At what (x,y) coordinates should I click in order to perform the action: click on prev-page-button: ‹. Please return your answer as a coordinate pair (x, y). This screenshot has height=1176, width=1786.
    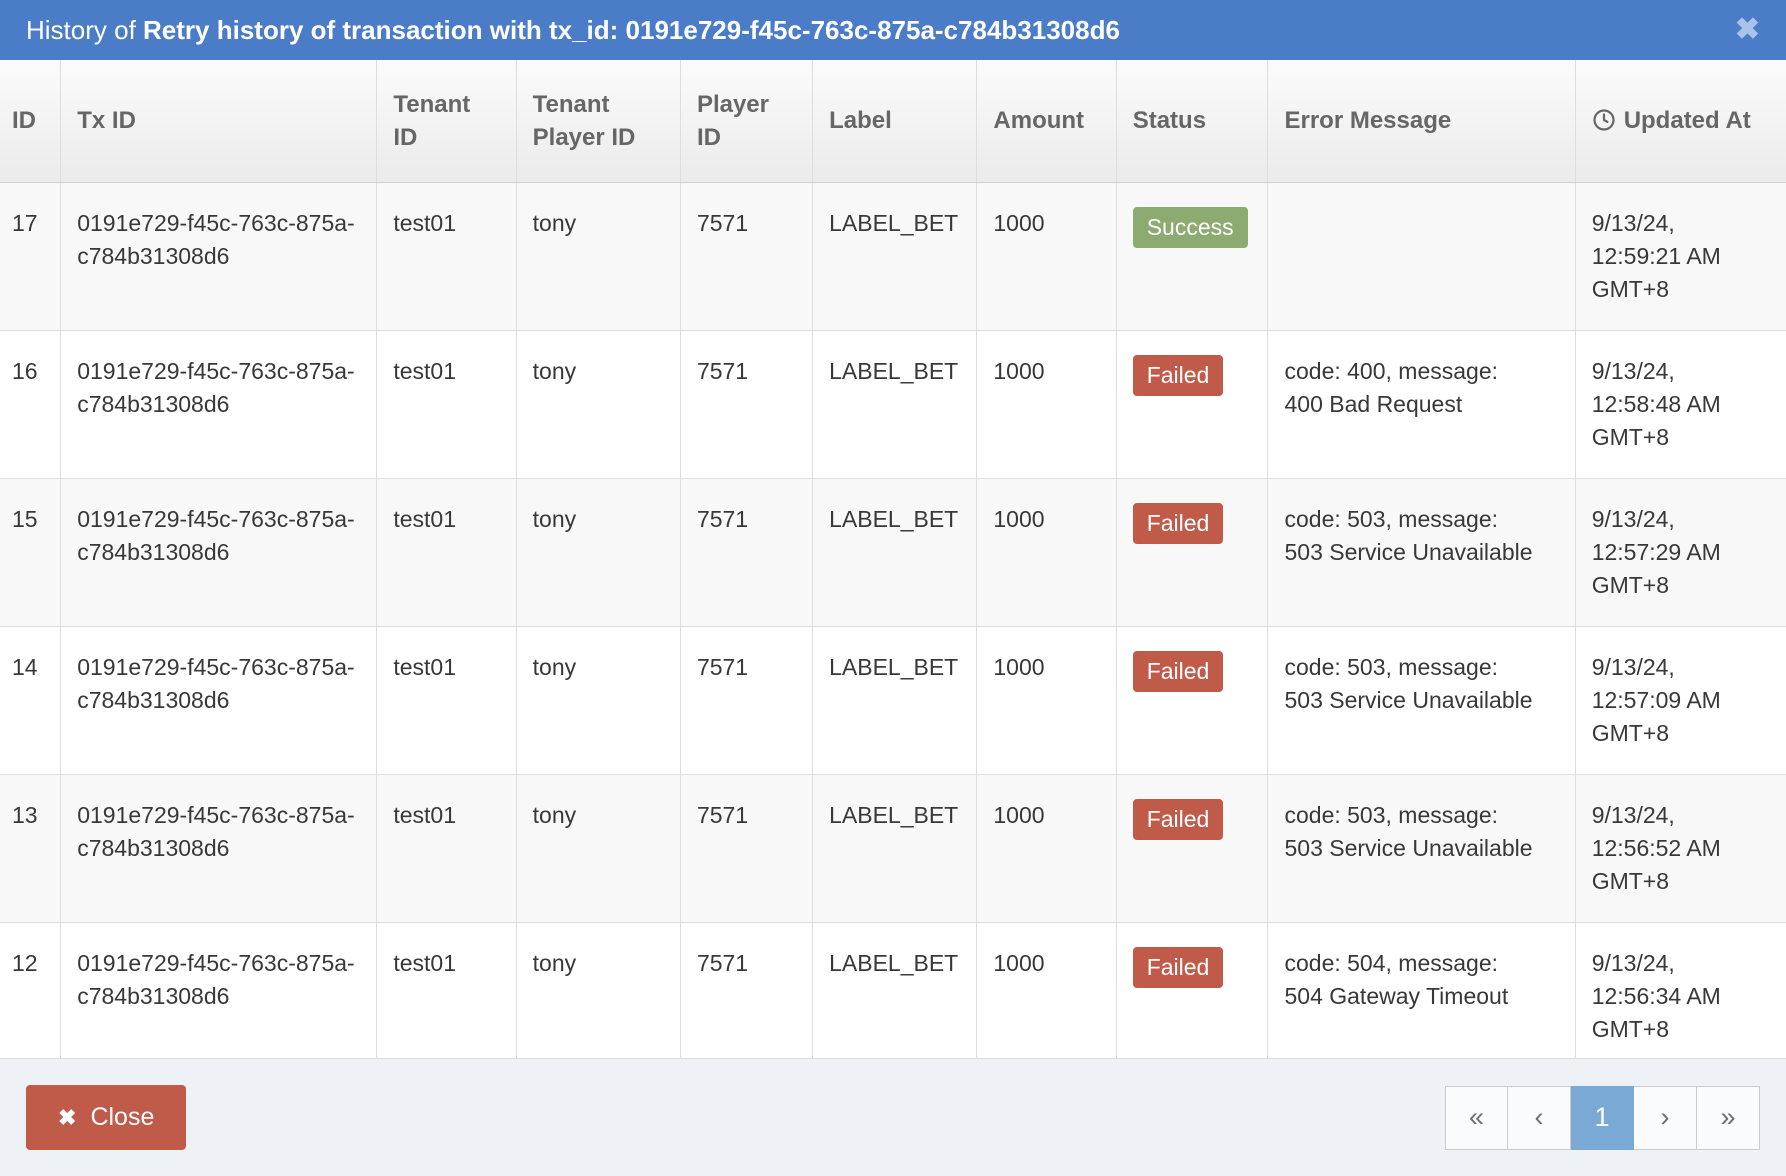
    Looking at the image, I should click on (1539, 1117).